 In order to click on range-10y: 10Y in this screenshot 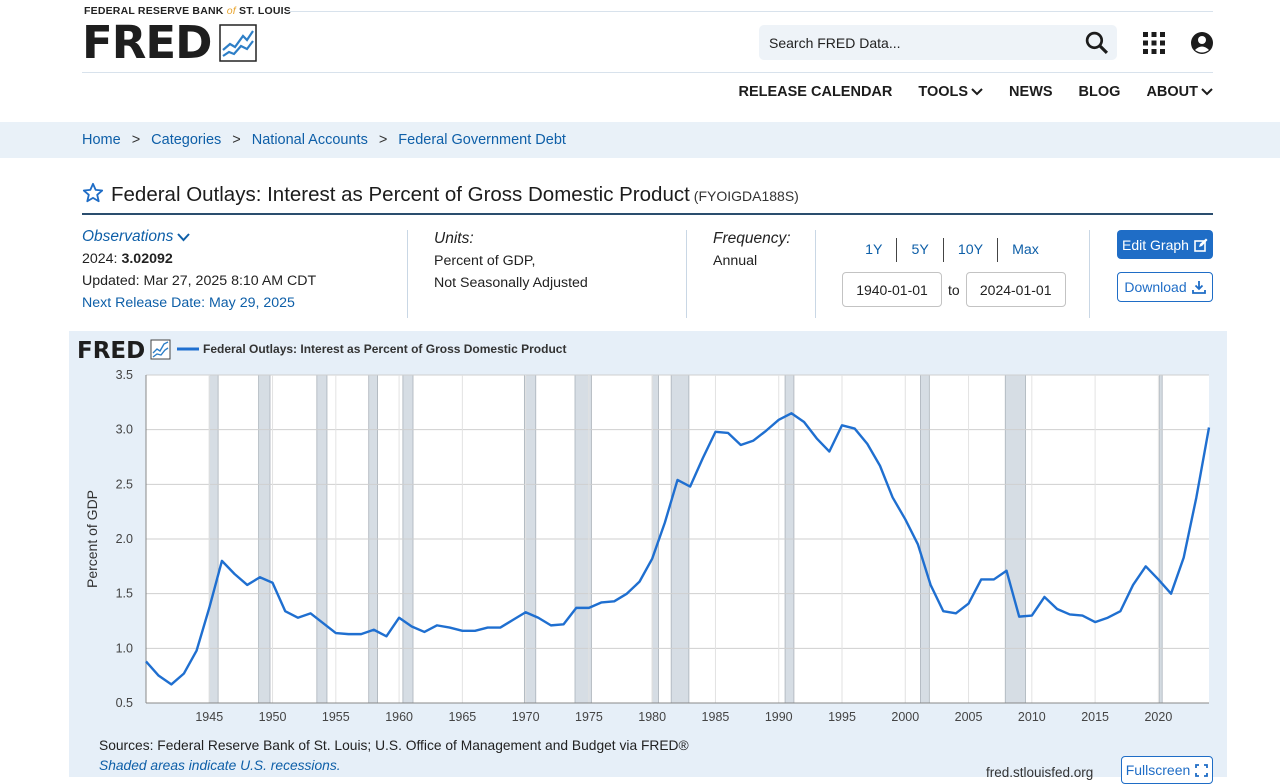, I will do `click(971, 250)`.